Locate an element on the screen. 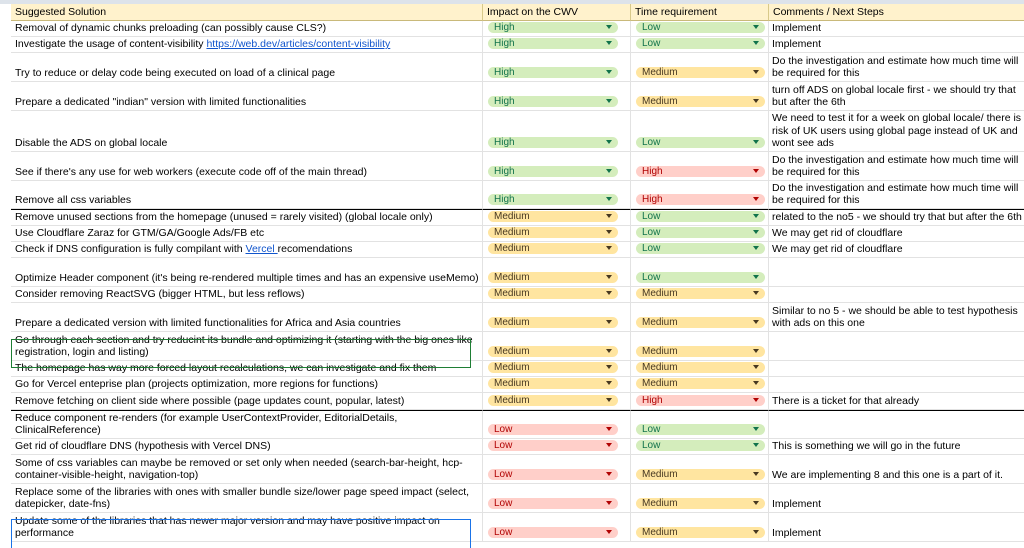  header-comments: Comments / Next Steps is located at coordinates (896, 12).